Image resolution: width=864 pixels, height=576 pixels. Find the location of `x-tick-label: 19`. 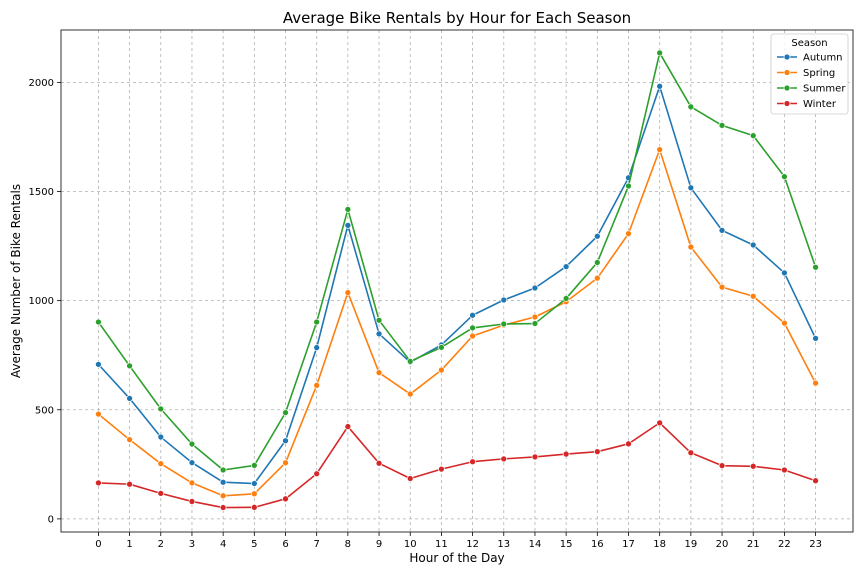

x-tick-label: 19 is located at coordinates (690, 544).